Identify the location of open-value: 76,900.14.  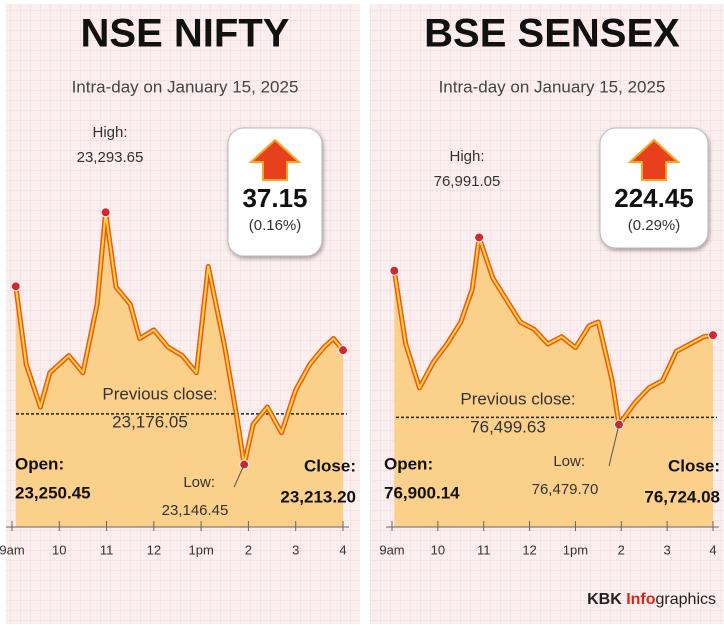
(422, 492).